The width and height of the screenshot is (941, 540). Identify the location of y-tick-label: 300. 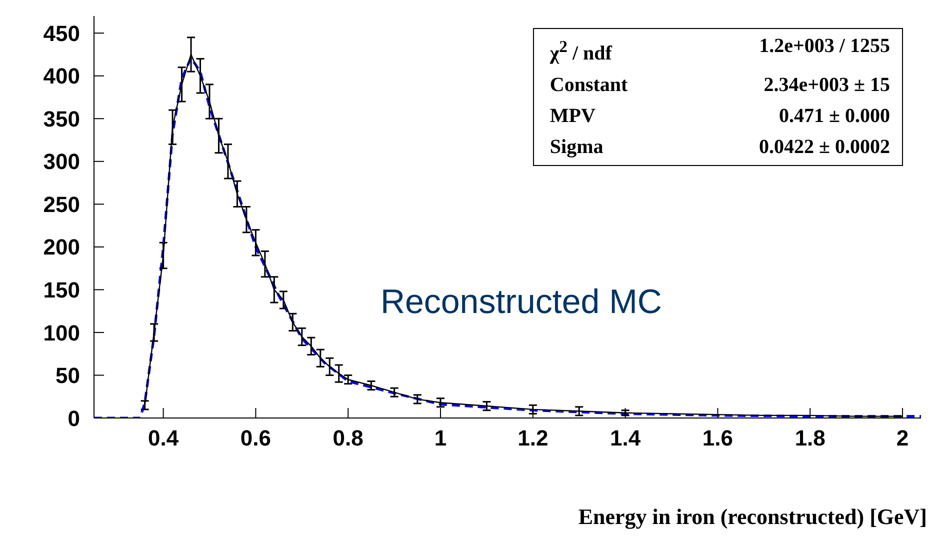
(61, 161).